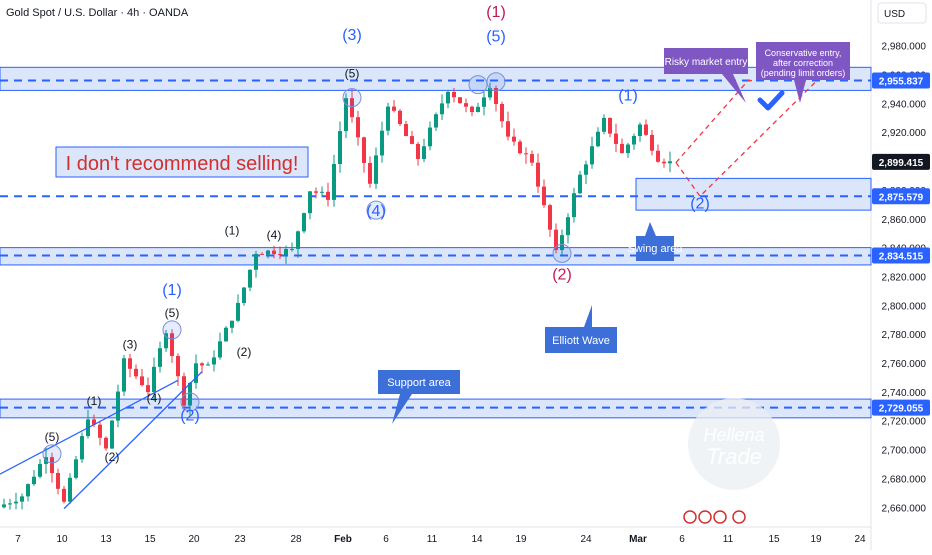 Image resolution: width=932 pixels, height=555 pixels. I want to click on wave-label: (3), so click(352, 35).